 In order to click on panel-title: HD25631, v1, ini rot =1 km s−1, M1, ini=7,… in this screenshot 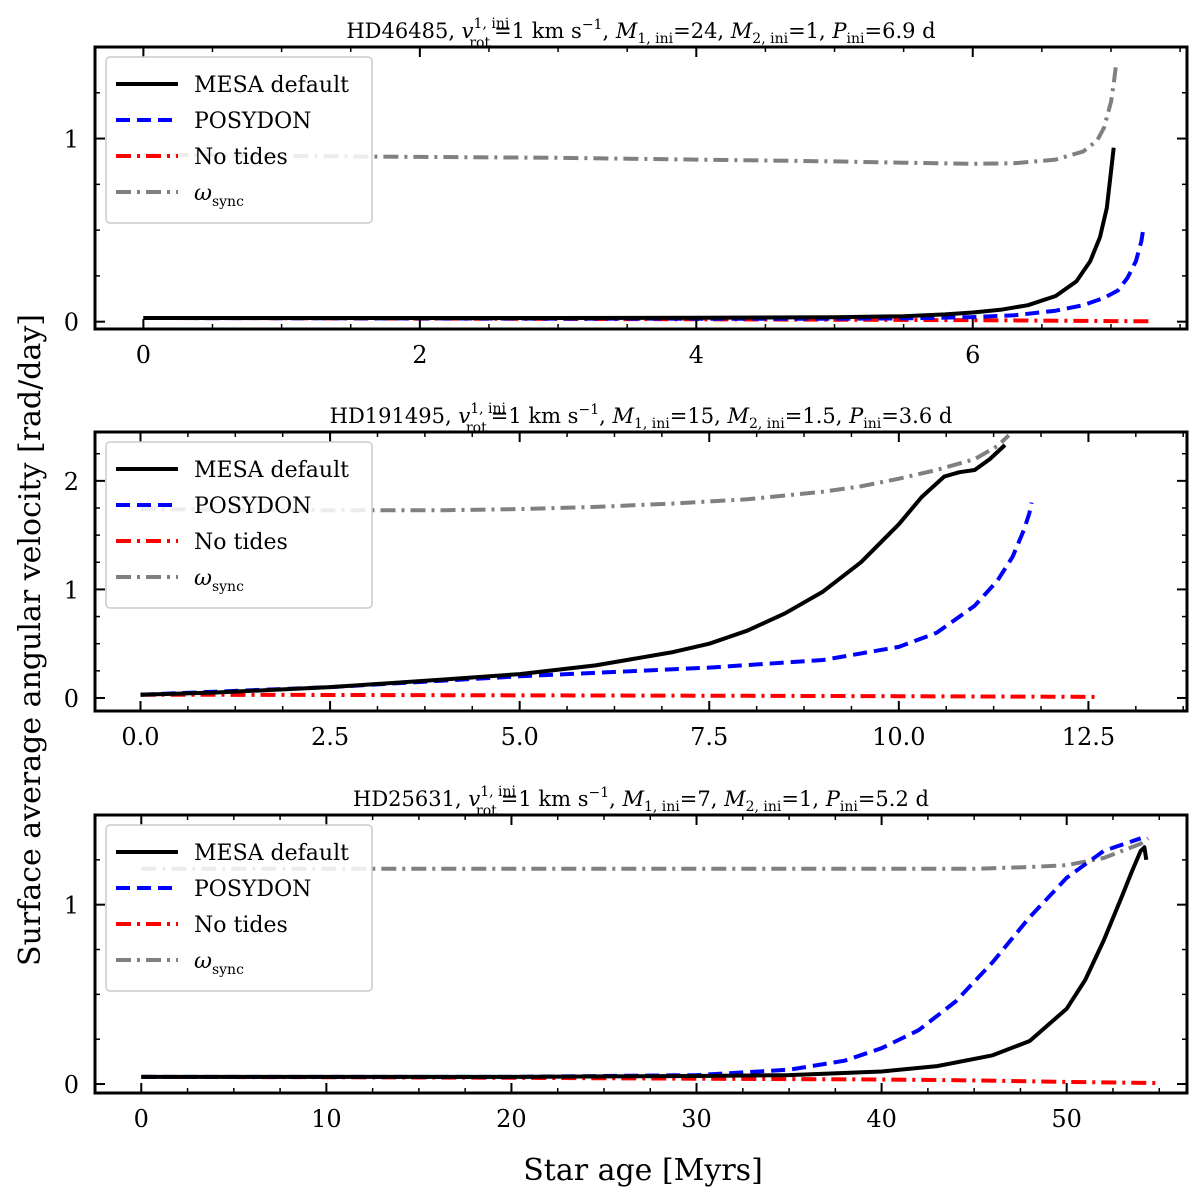, I will do `click(641, 801)`.